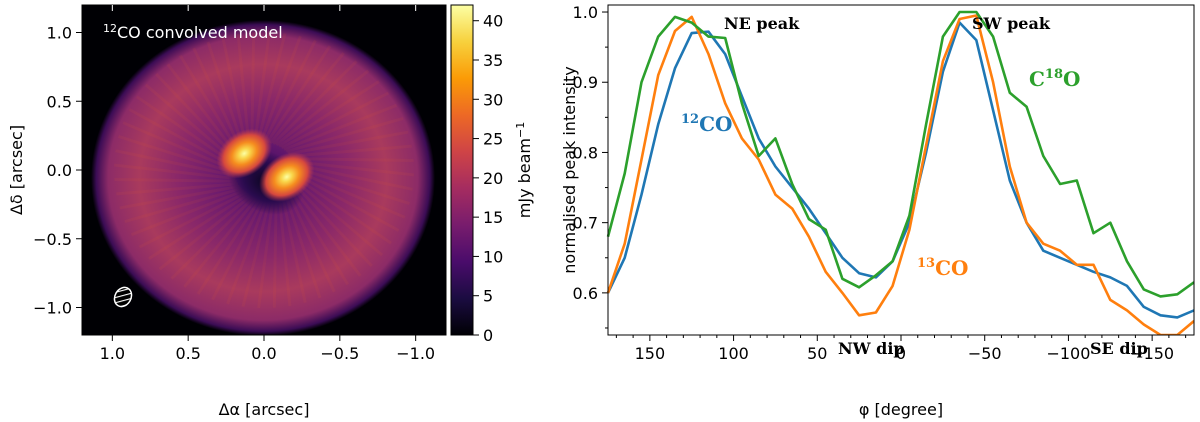 Image resolution: width=1200 pixels, height=422 pixels. I want to click on heatmap-ytick-label: 1.0, so click(59, 33).